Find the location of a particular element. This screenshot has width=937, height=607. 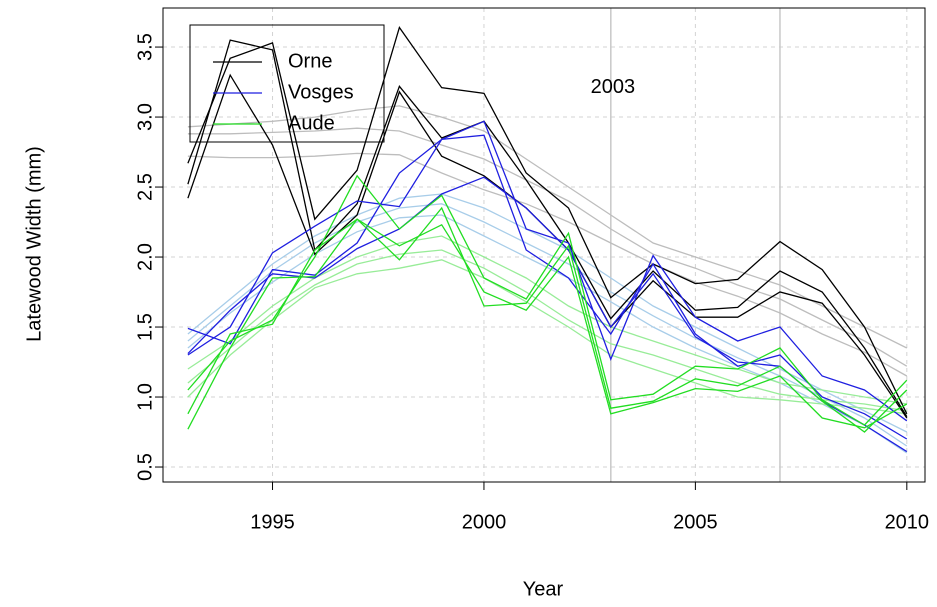

y-tick-label: 1.5 is located at coordinates (145, 327).